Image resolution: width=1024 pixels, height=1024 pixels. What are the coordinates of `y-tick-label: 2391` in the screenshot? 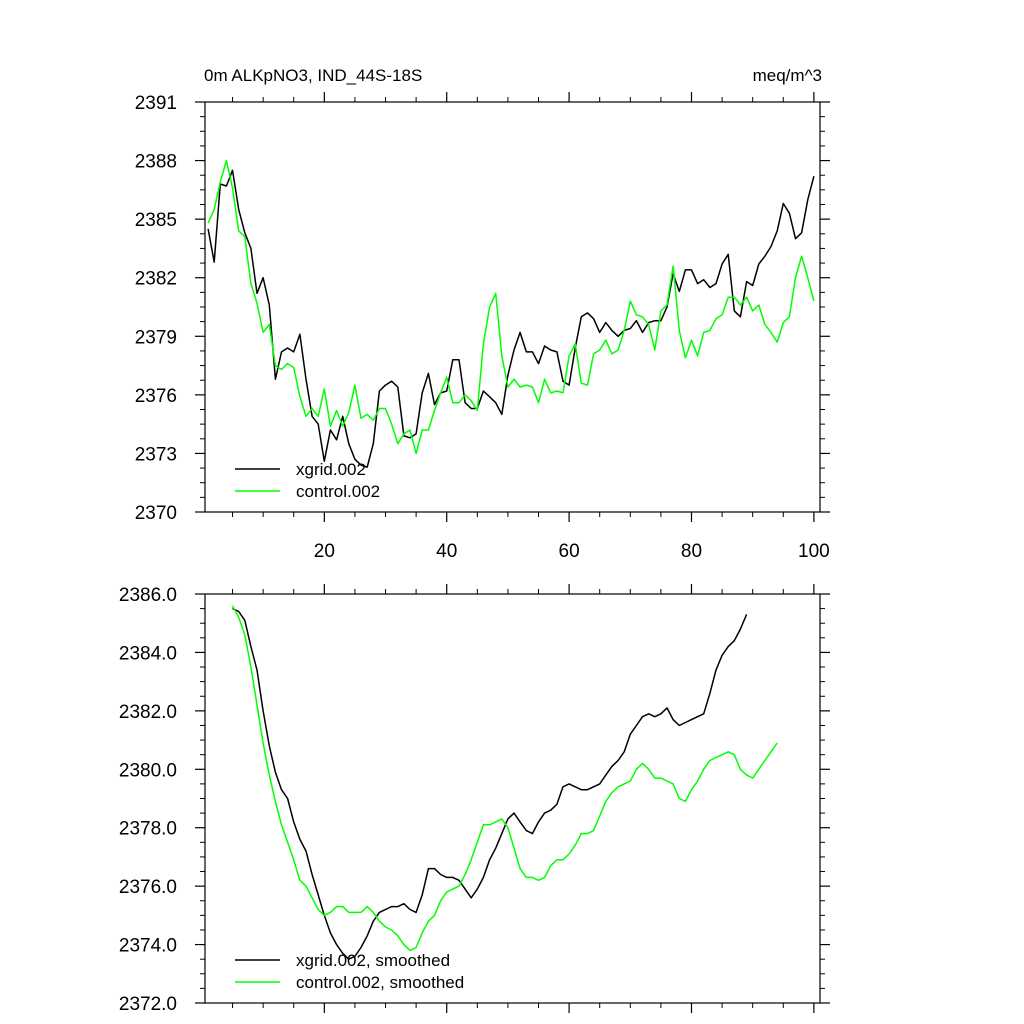 It's located at (156, 103).